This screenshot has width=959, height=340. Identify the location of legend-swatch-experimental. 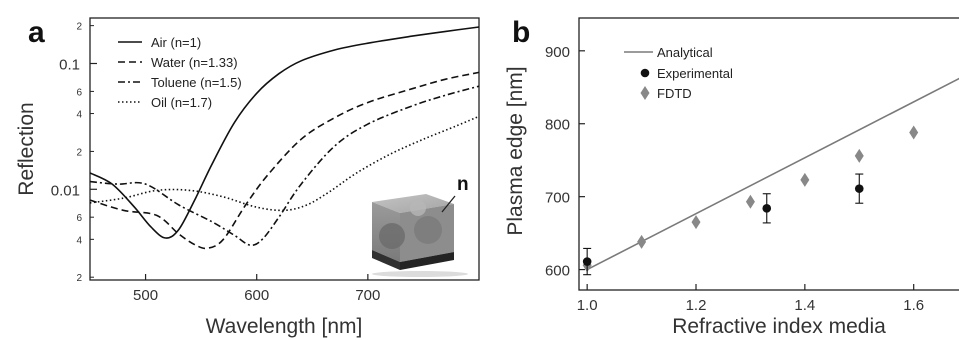
(645, 73).